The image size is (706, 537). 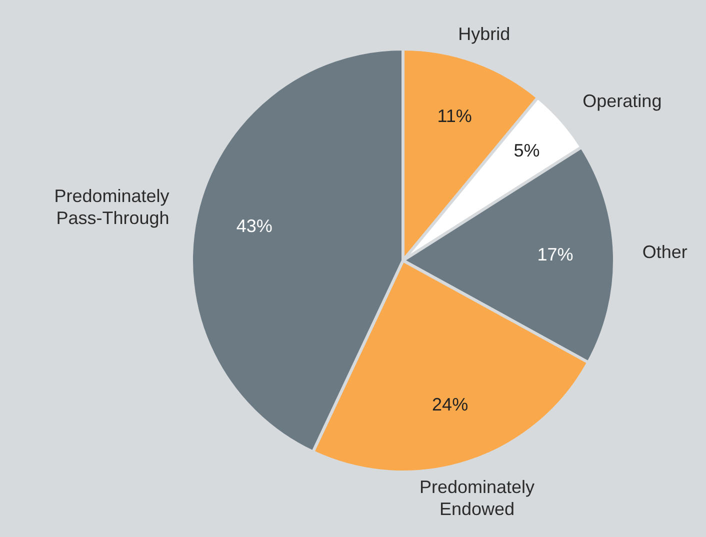 What do you see at coordinates (254, 226) in the screenshot?
I see `data-label: 43%` at bounding box center [254, 226].